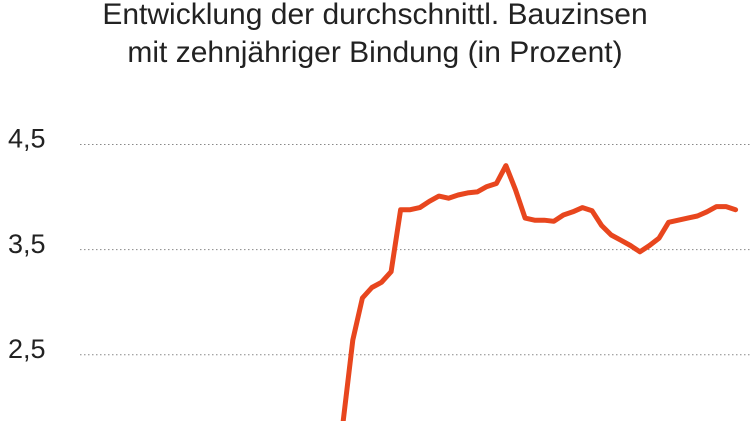 This screenshot has height=421, width=750. What do you see at coordinates (27, 244) in the screenshot?
I see `y-tick-label: 3,5` at bounding box center [27, 244].